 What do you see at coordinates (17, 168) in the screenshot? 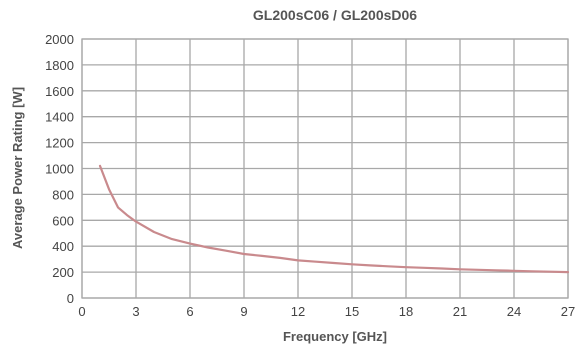
I see `y-axis-label: Average Power Rating [W]` at bounding box center [17, 168].